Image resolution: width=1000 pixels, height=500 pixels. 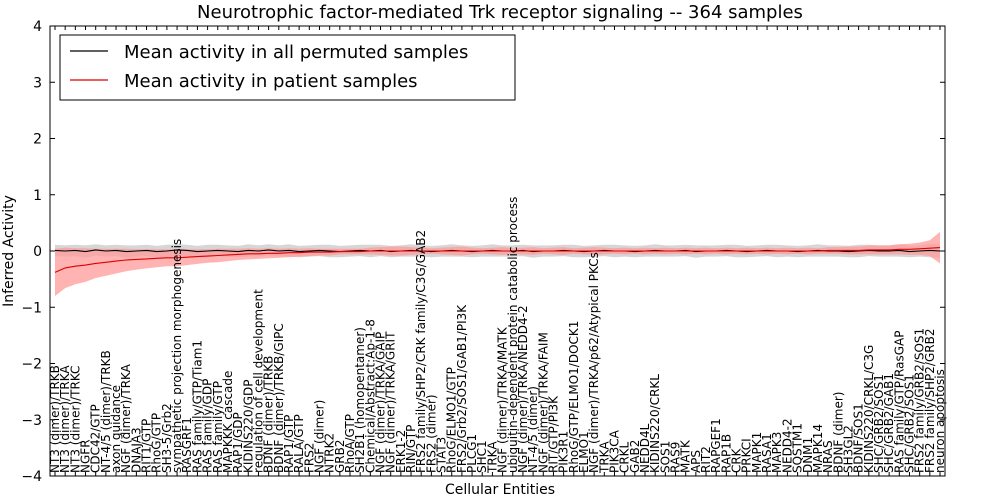 What do you see at coordinates (462, 388) in the screenshot?
I see `x-tick-label: FRS2/Grb2/SOS1/GAB1/PI3K` at bounding box center [462, 388].